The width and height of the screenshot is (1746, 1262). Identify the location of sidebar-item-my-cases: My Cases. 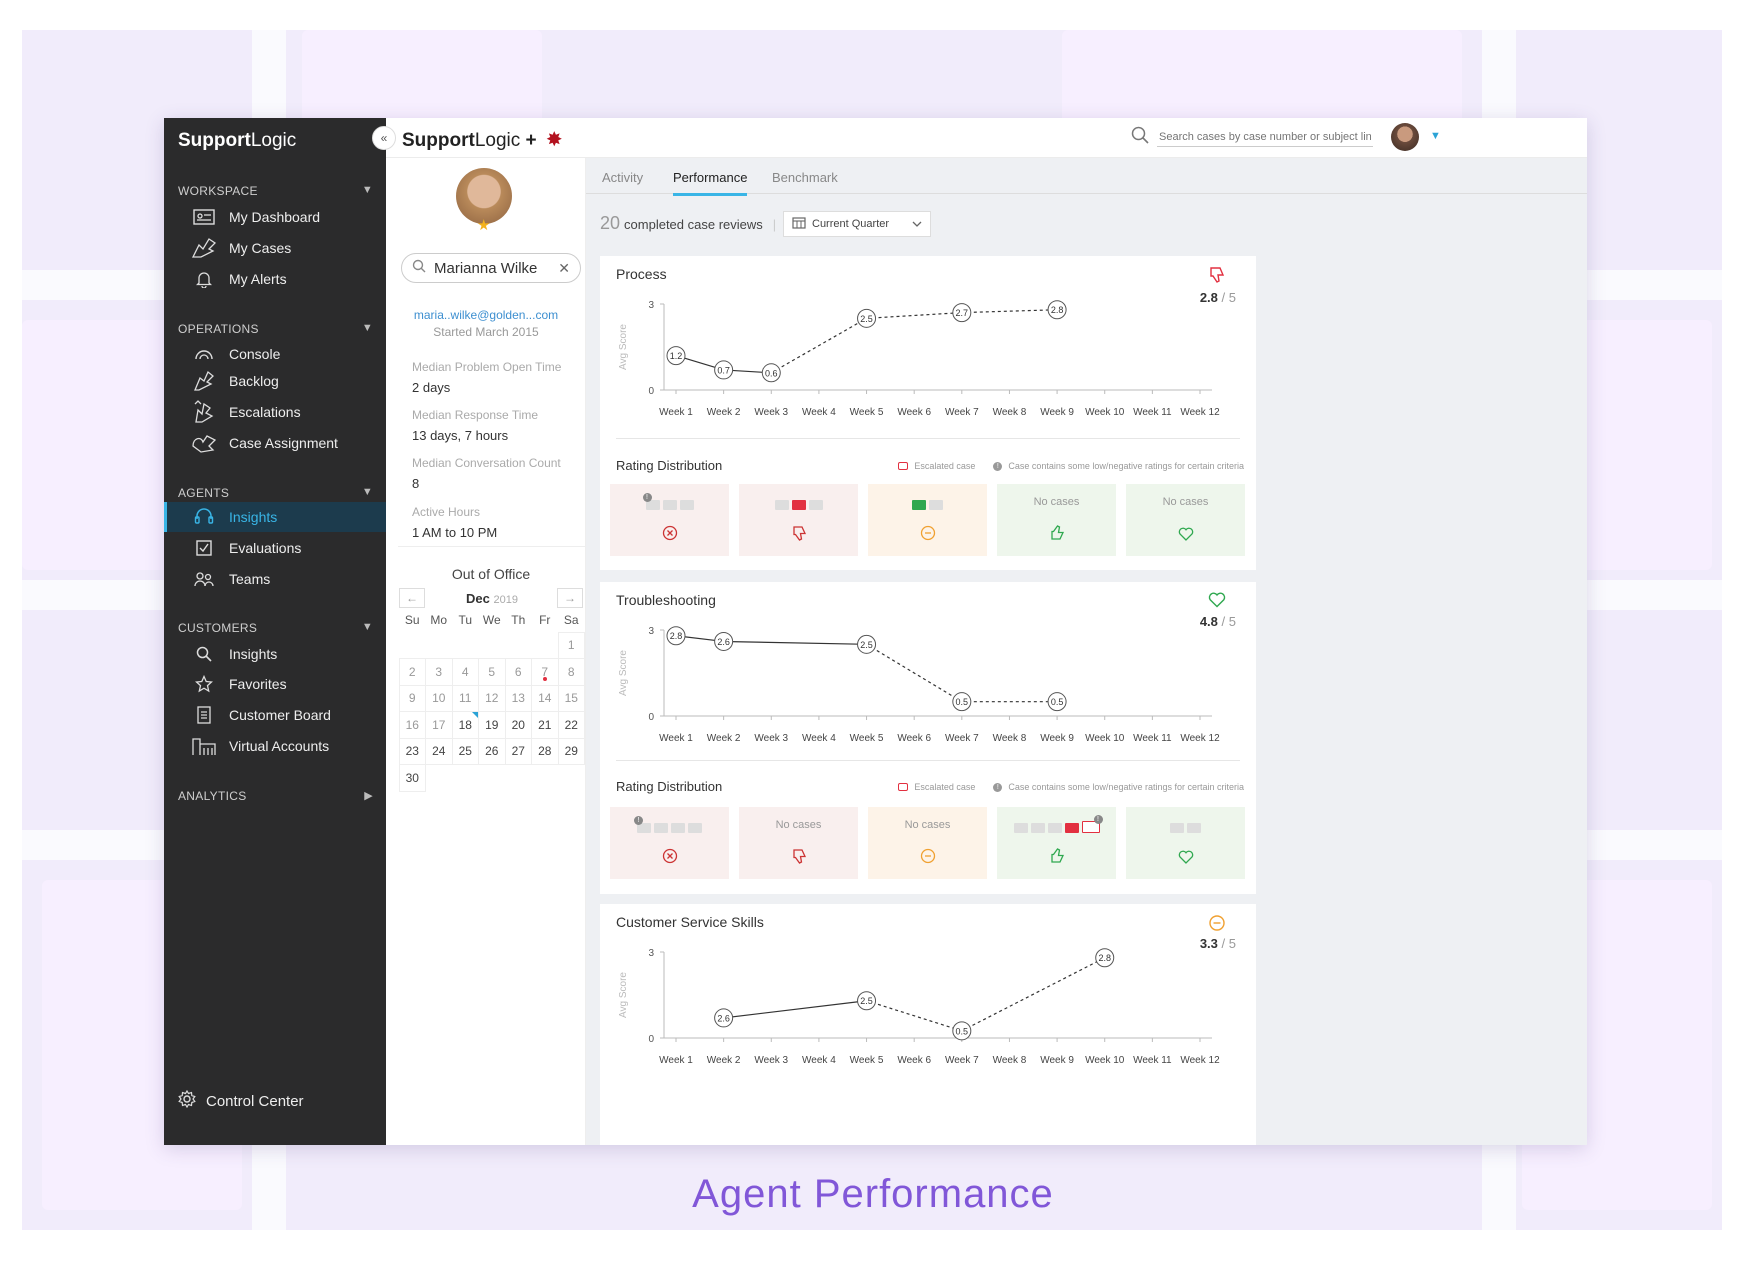
(275, 248).